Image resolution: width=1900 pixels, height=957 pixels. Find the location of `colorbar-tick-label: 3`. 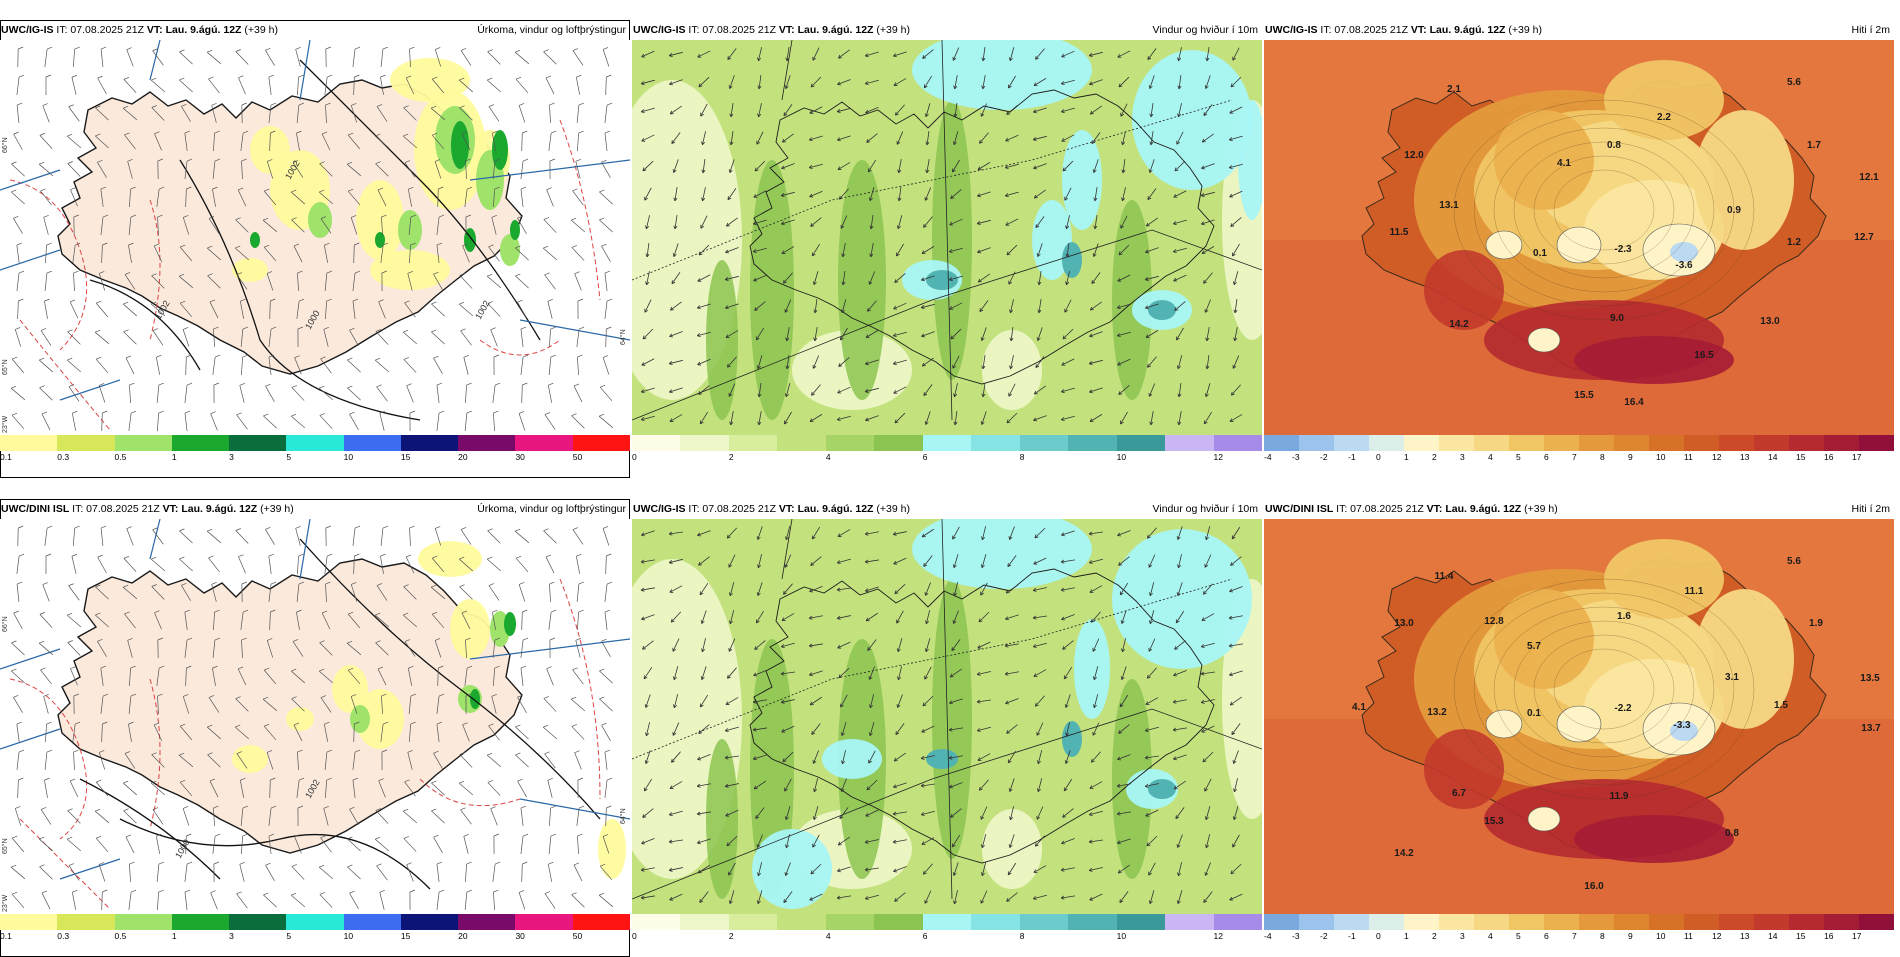

colorbar-tick-label: 3 is located at coordinates (231, 457).